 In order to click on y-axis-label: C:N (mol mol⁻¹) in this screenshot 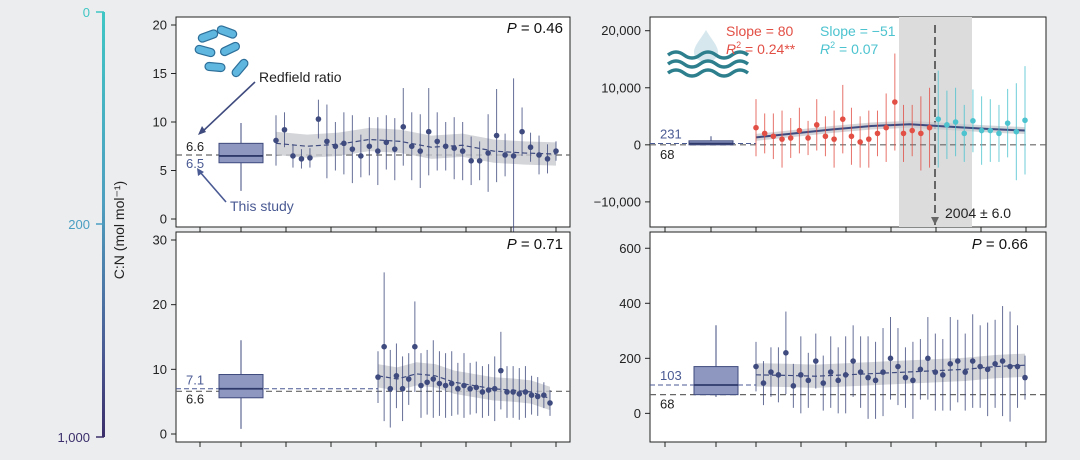, I will do `click(119, 230)`.